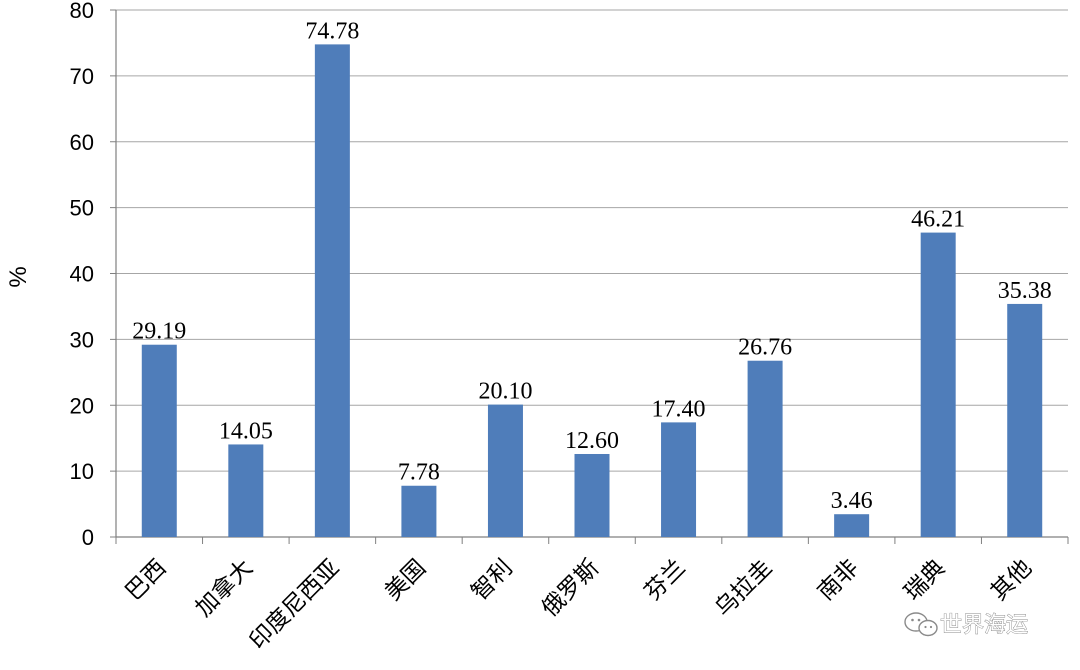  What do you see at coordinates (679, 409) in the screenshot?
I see `data-label: 17.40` at bounding box center [679, 409].